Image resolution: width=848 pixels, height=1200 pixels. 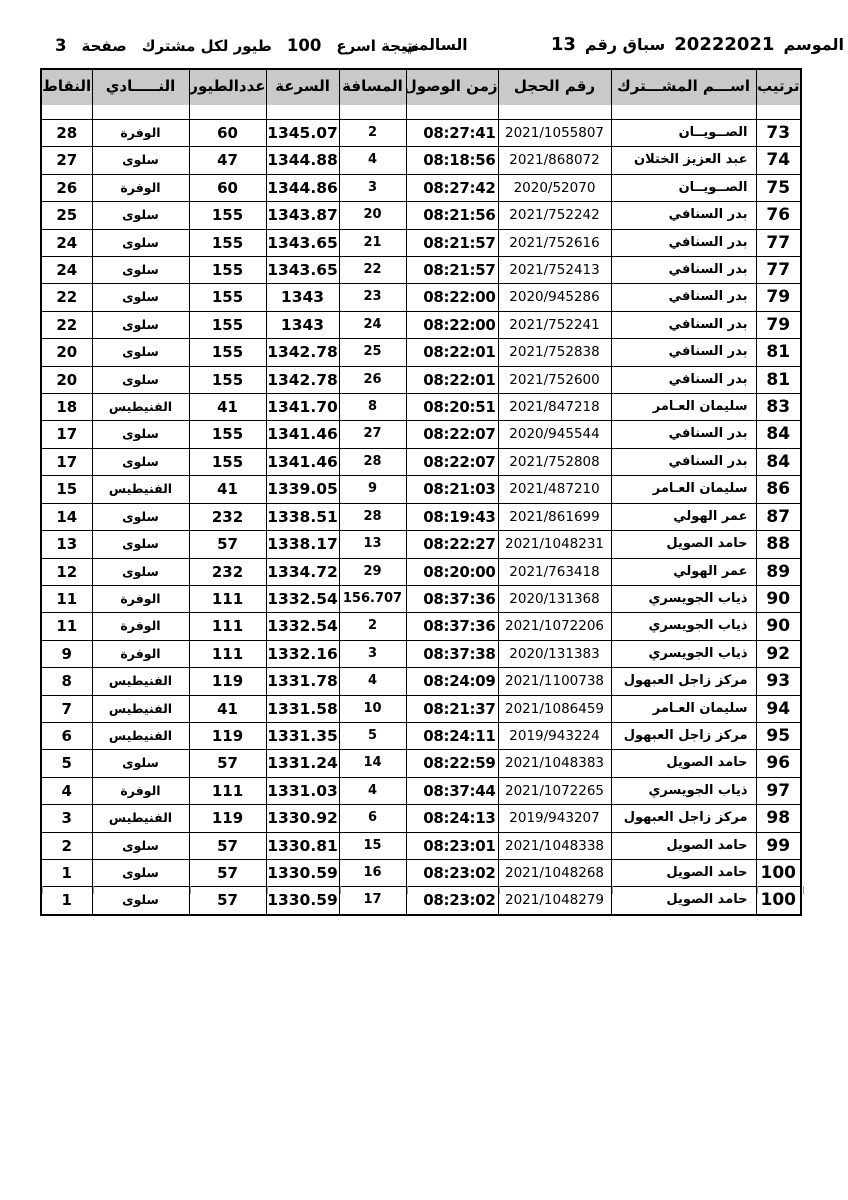 What do you see at coordinates (66, 626) in the screenshot?
I see `cell-points: 11` at bounding box center [66, 626].